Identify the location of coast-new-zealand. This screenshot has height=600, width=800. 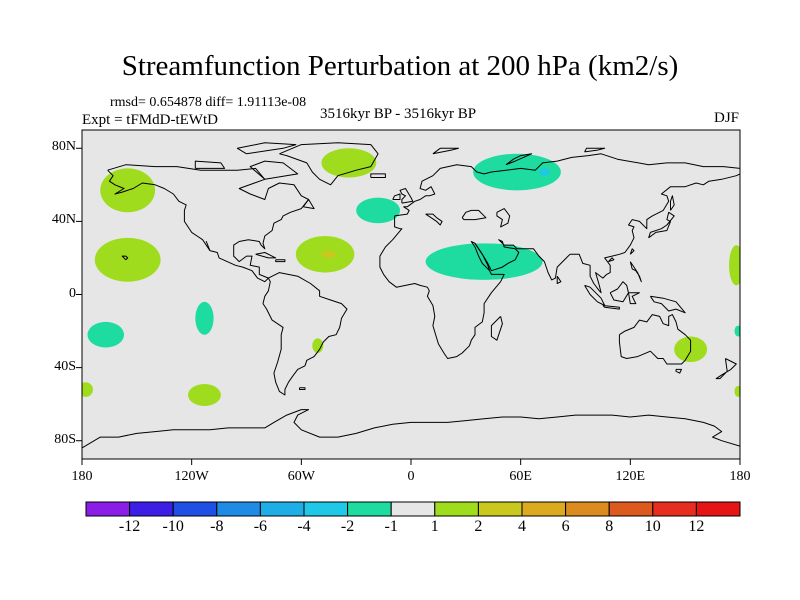
(726, 369).